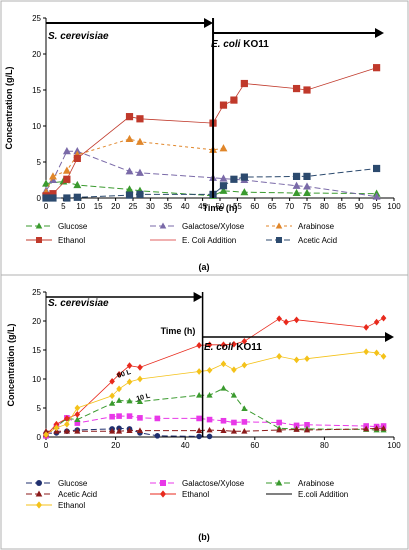 This screenshot has width=409, height=550. I want to click on chart-b-annotation-10l: 10 L, so click(144, 397).